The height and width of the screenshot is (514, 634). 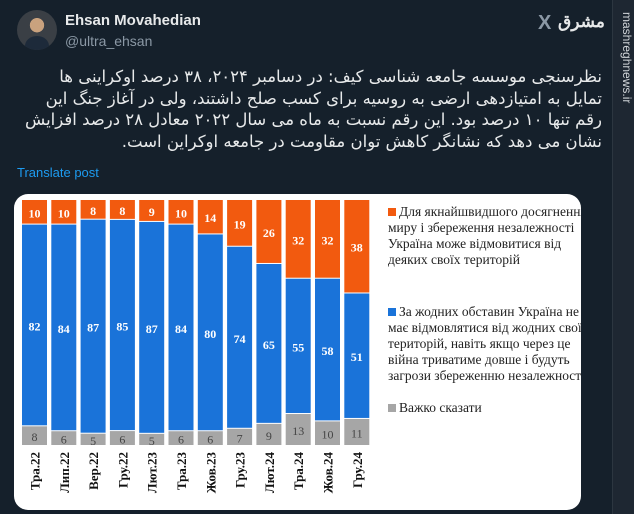 I want to click on data-label: 58, so click(x=328, y=351).